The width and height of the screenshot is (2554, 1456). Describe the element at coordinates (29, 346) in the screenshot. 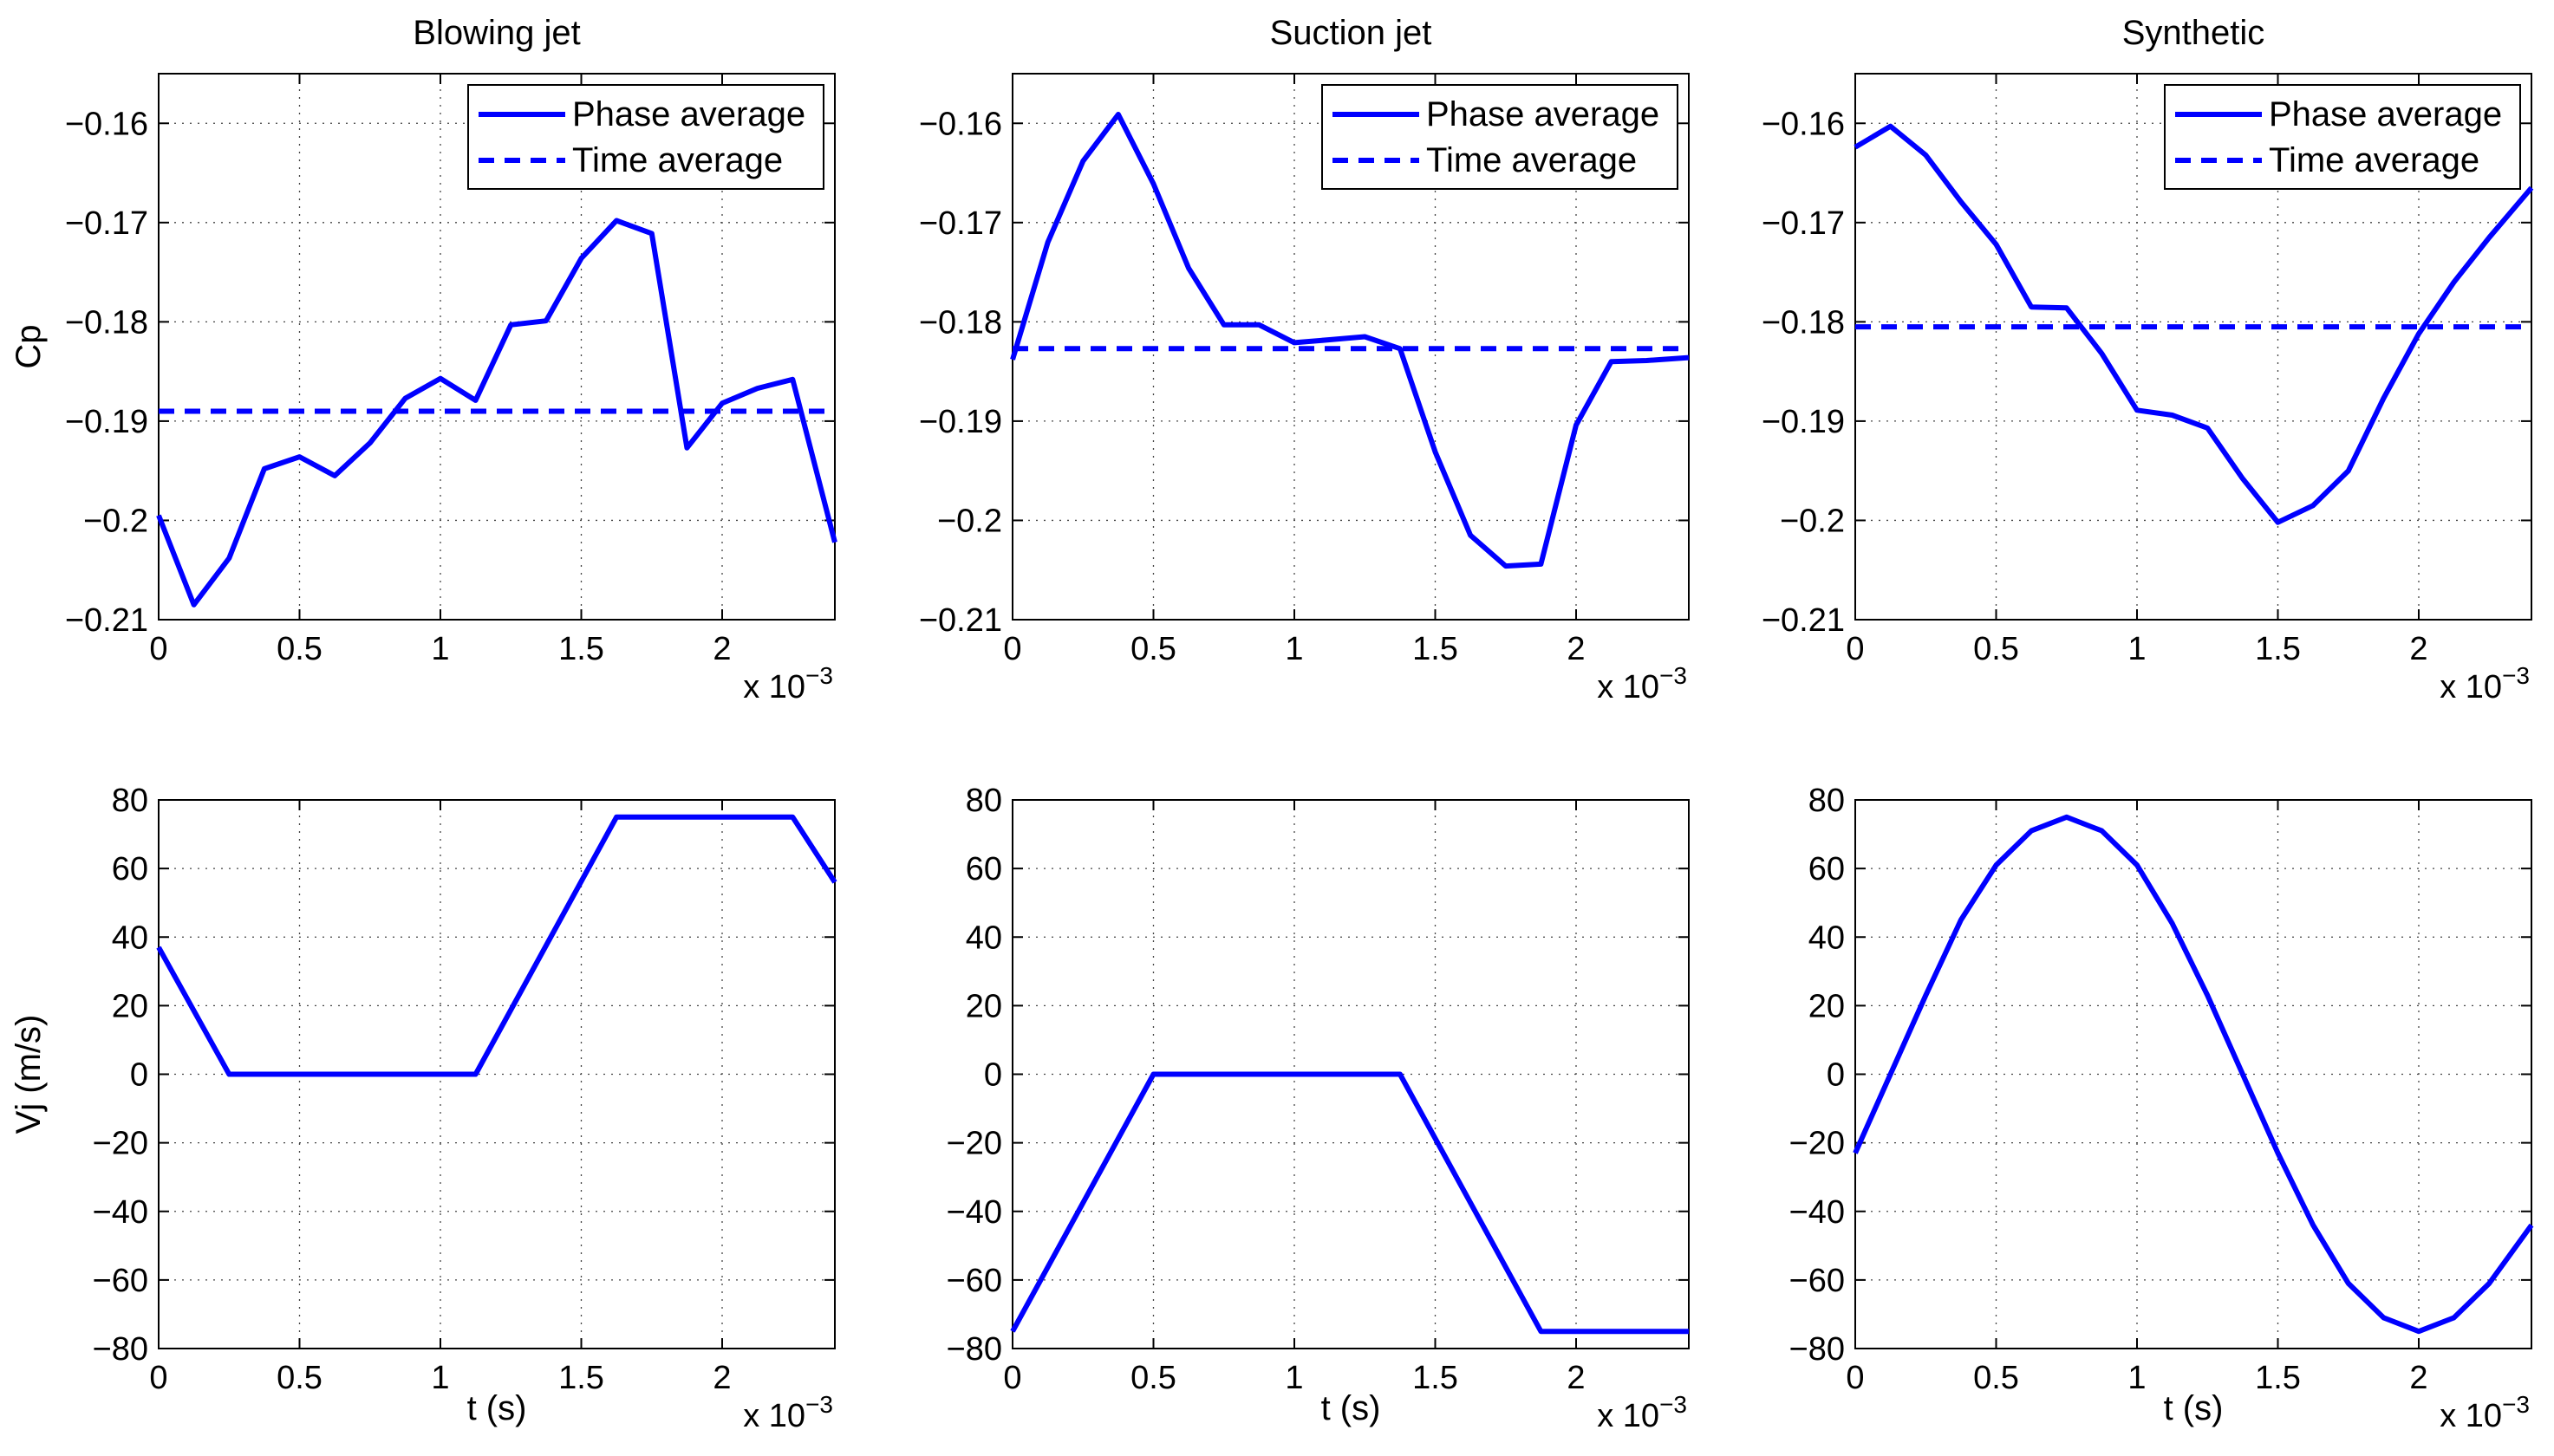

I see `y-axis-label: Cp` at that location.